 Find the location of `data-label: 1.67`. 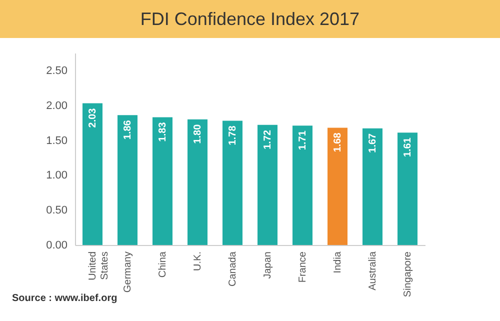

data-label: 1.67 is located at coordinates (373, 142).